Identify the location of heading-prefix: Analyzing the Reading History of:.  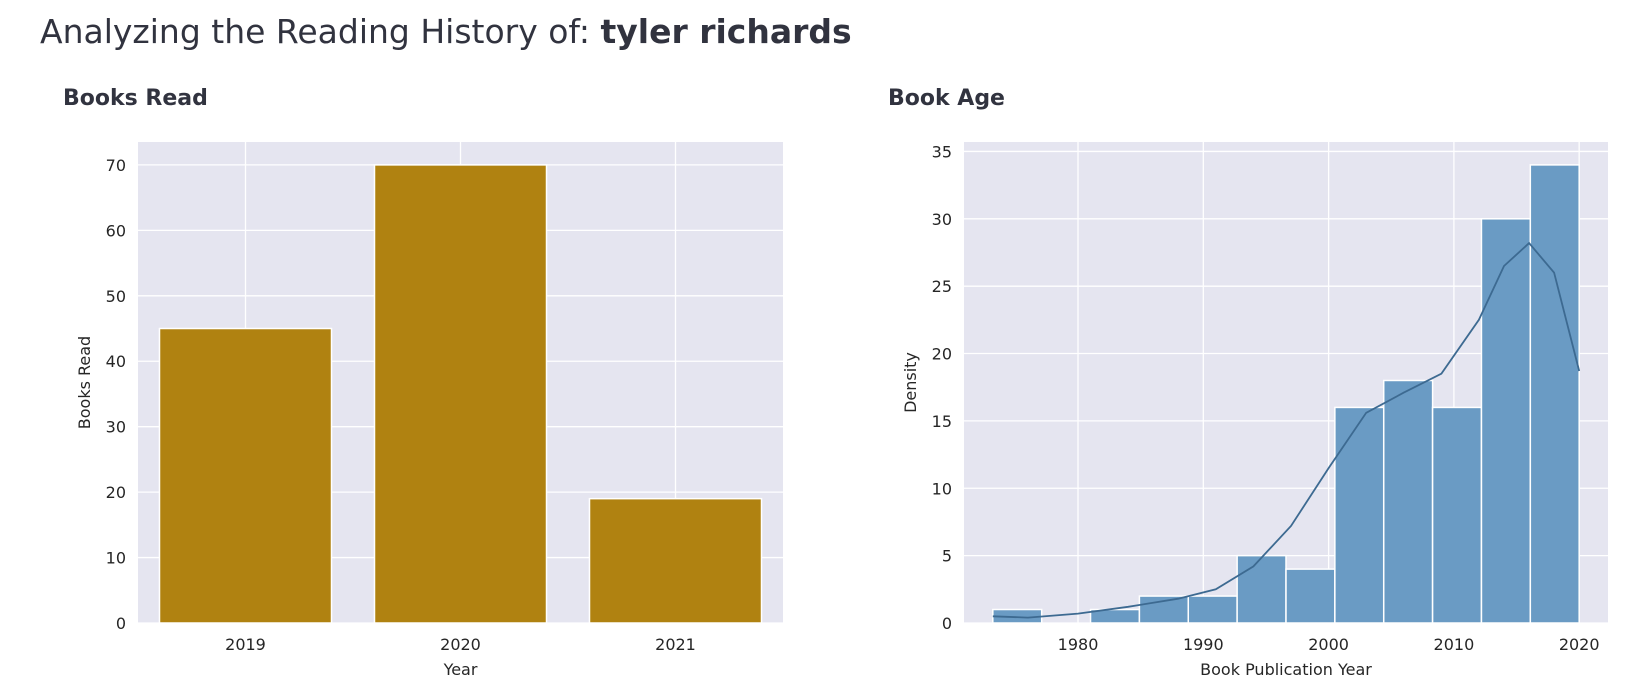
(320, 31).